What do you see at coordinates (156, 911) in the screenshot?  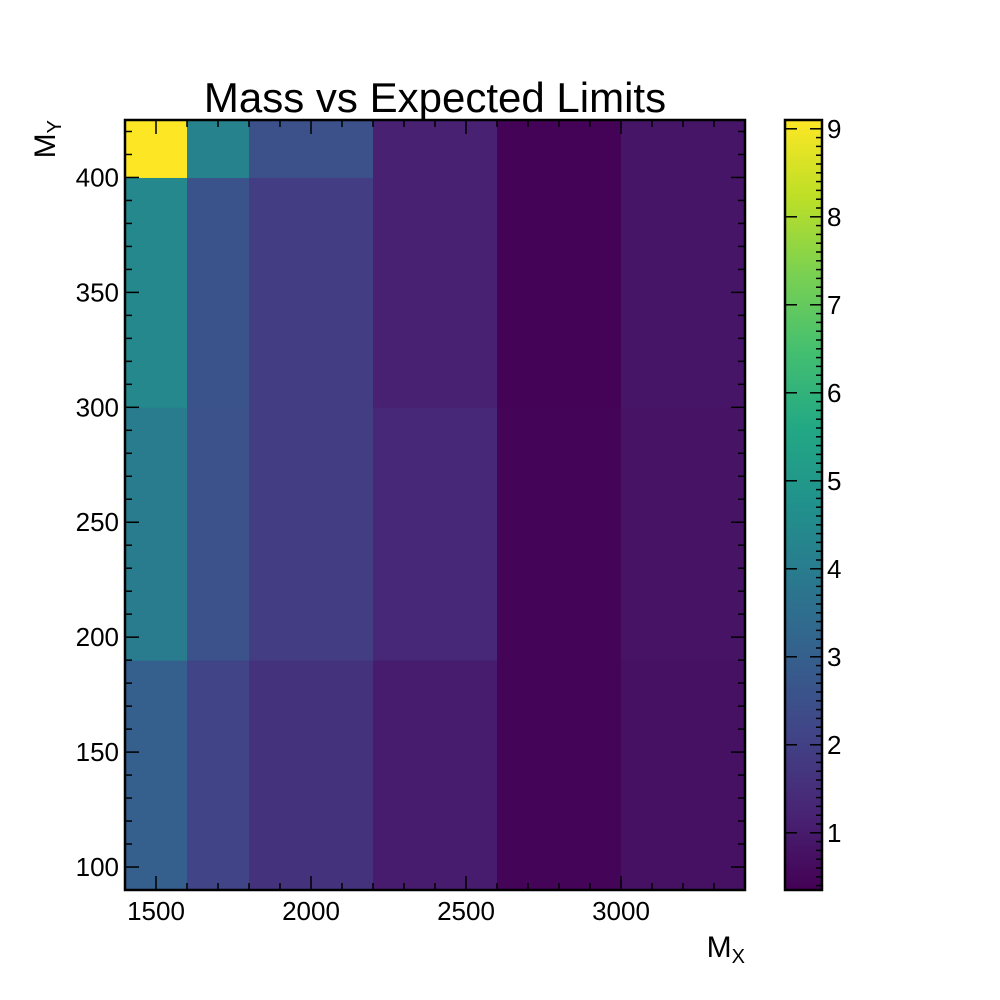 I see `x-tick-label: 1500` at bounding box center [156, 911].